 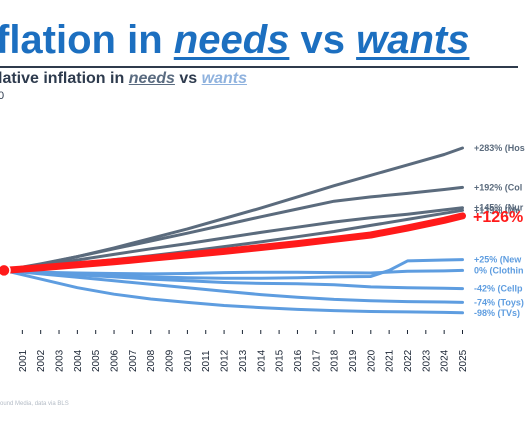 I want to click on x-tick-label: 2012, so click(x=225, y=360).